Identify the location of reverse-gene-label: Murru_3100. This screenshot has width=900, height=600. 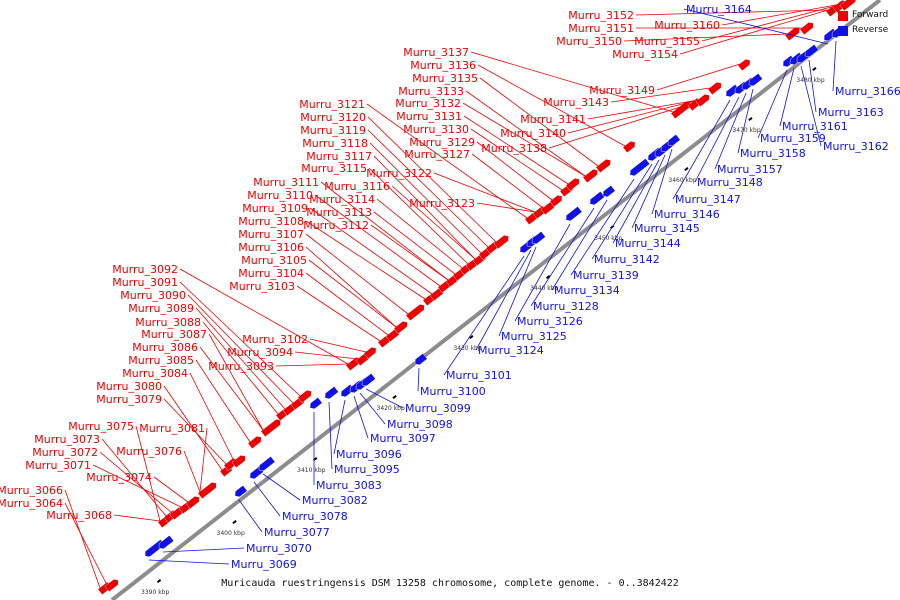
(453, 391).